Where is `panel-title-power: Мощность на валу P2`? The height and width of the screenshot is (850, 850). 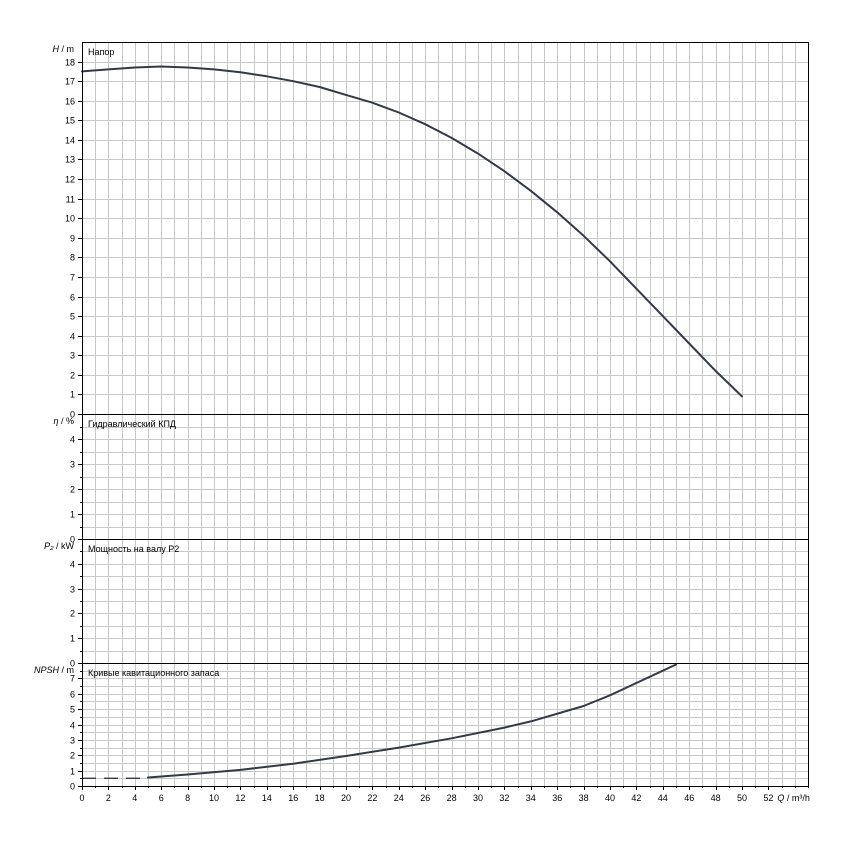 panel-title-power: Мощность на валу P2 is located at coordinates (133, 549).